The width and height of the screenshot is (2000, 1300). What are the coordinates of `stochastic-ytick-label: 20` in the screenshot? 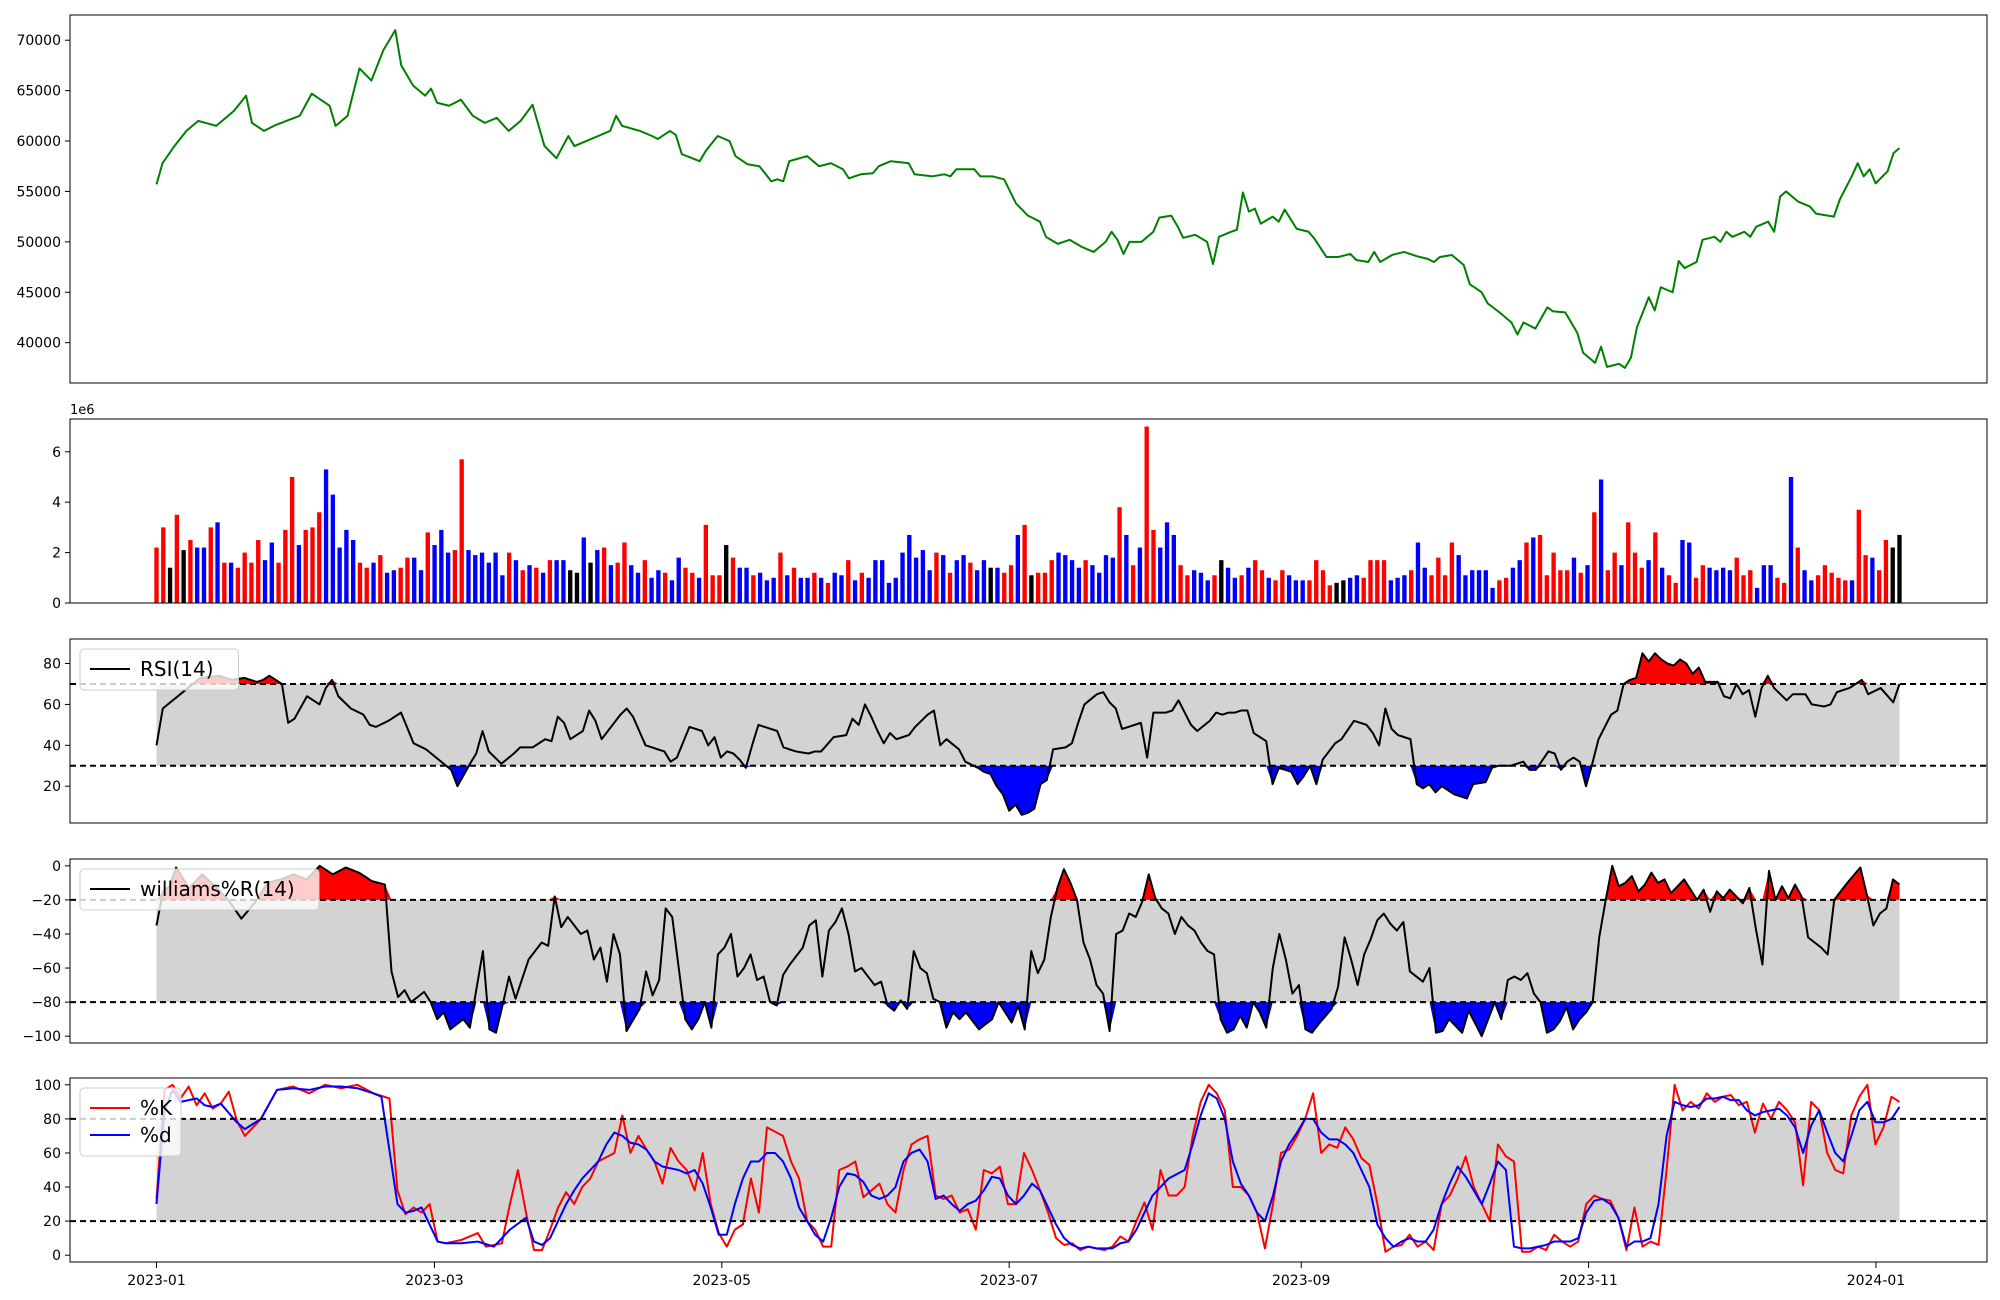 It's located at (52, 1222).